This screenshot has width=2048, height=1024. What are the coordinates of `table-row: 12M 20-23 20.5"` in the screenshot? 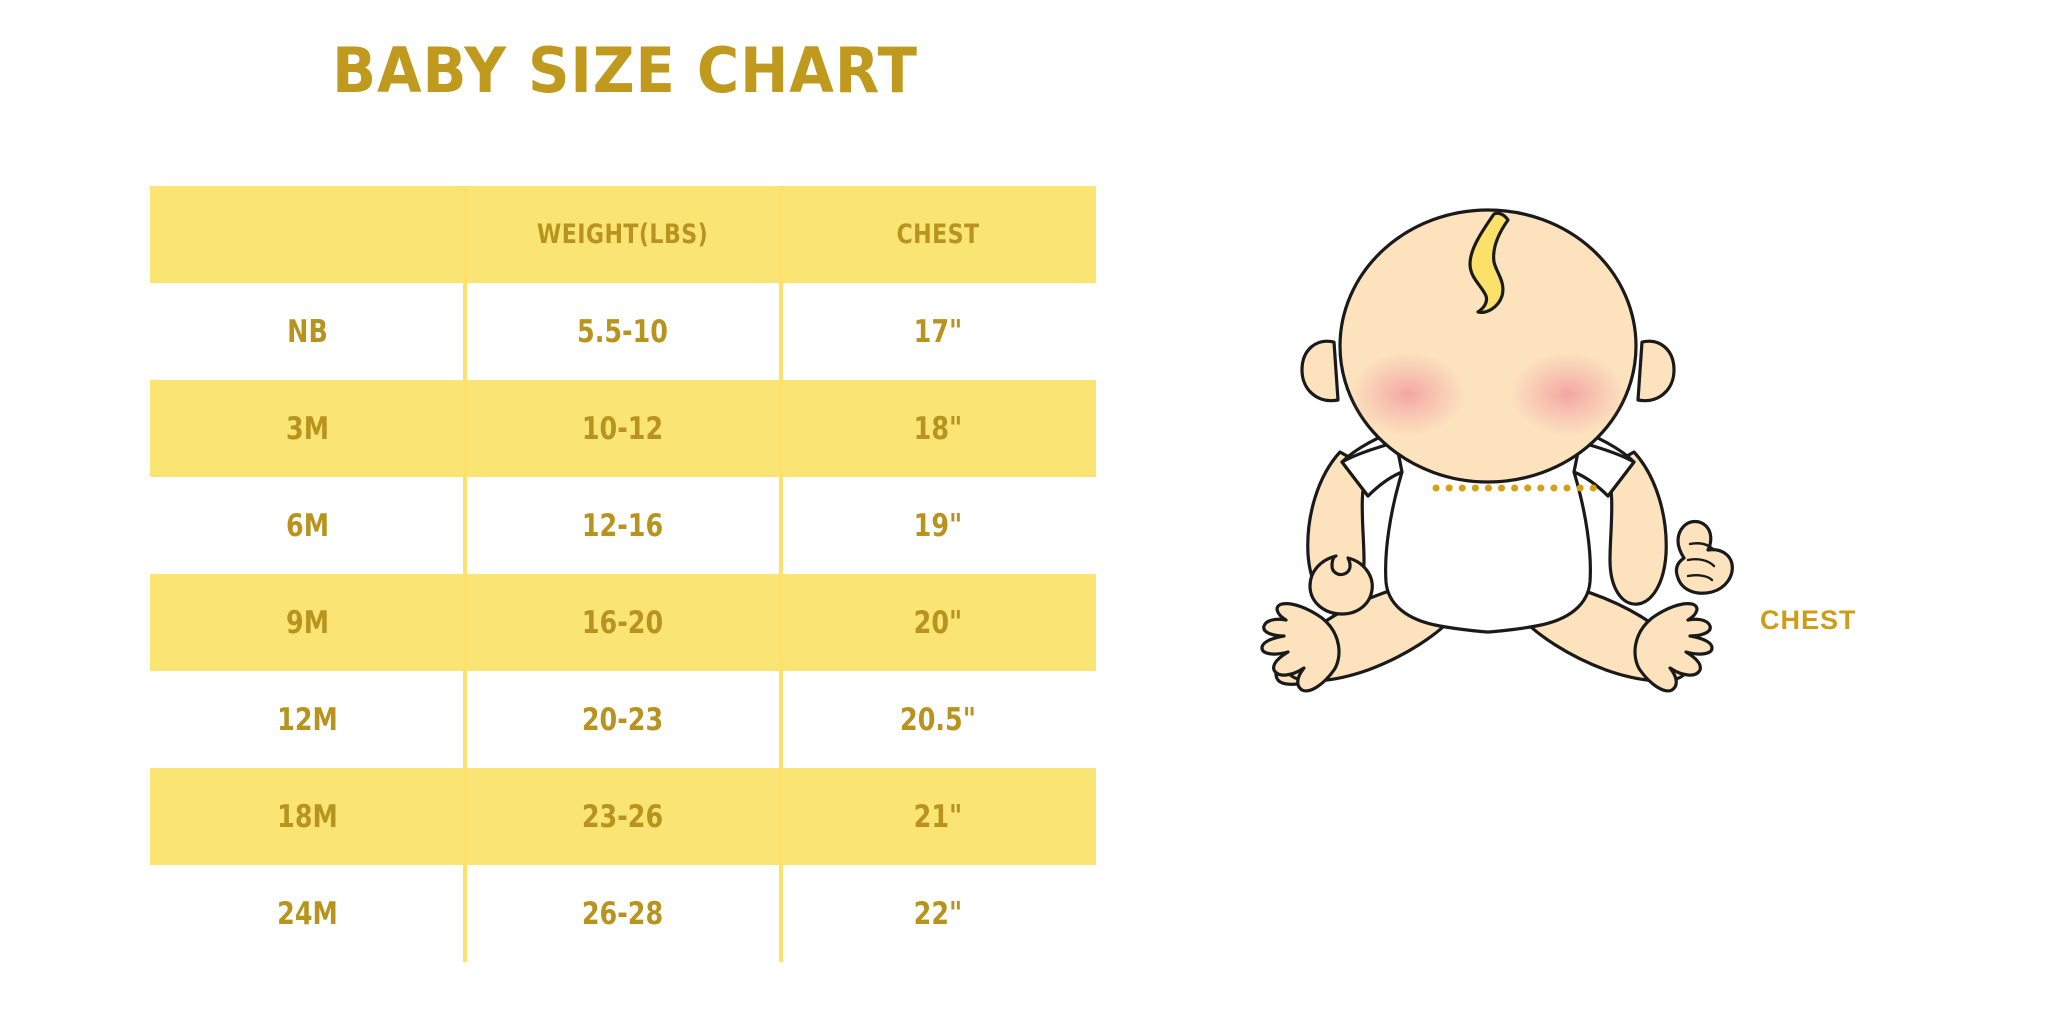 It's located at (623, 719).